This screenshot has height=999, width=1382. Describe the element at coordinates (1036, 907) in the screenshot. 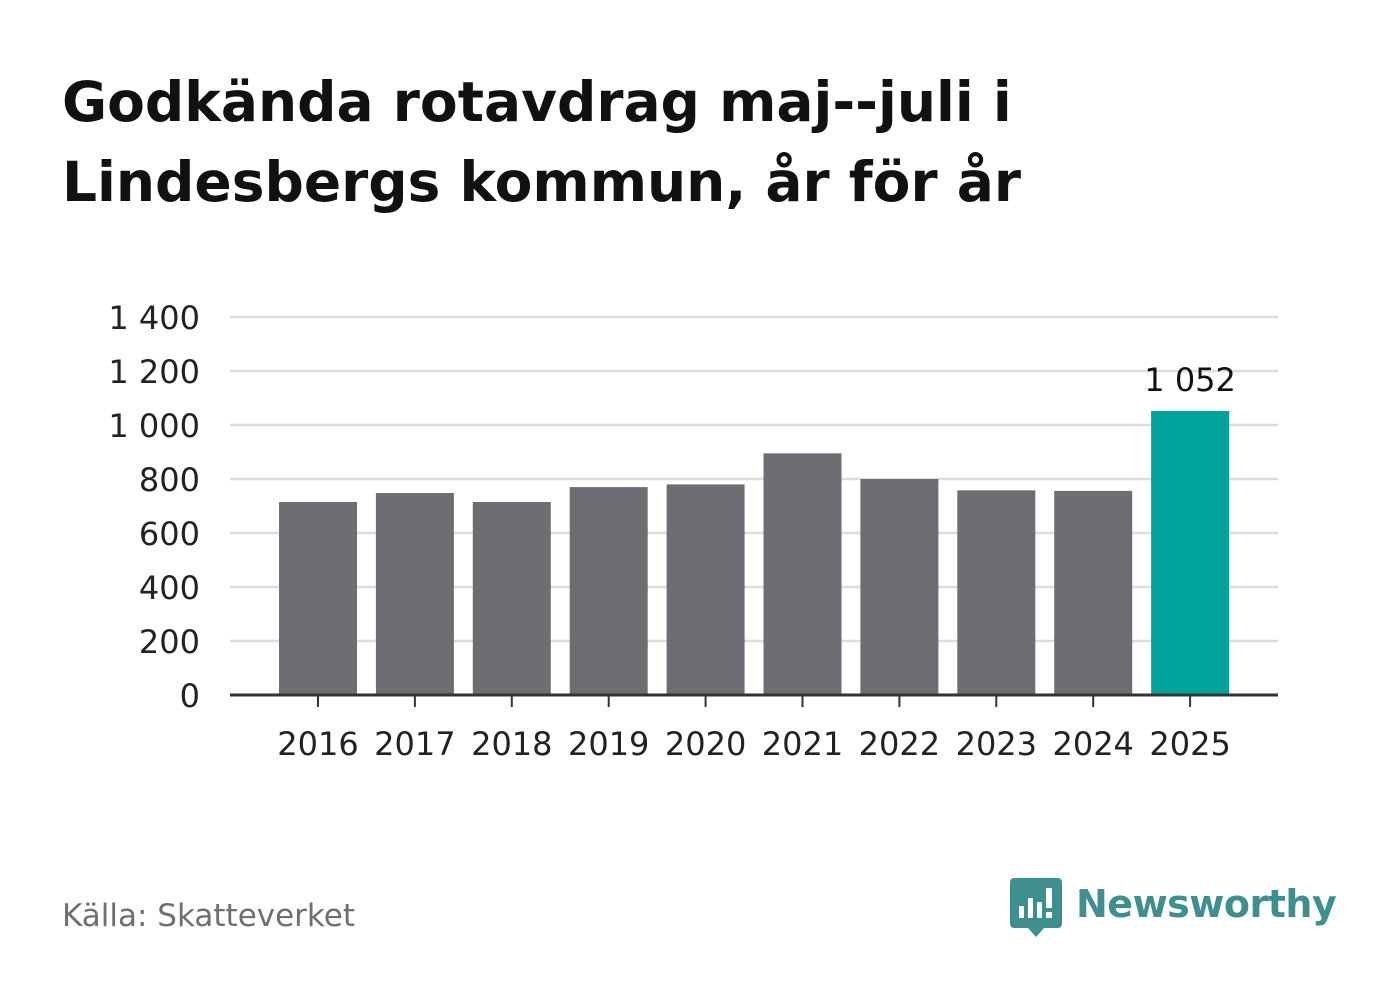

I see `newsworthy-logo-icon` at that location.